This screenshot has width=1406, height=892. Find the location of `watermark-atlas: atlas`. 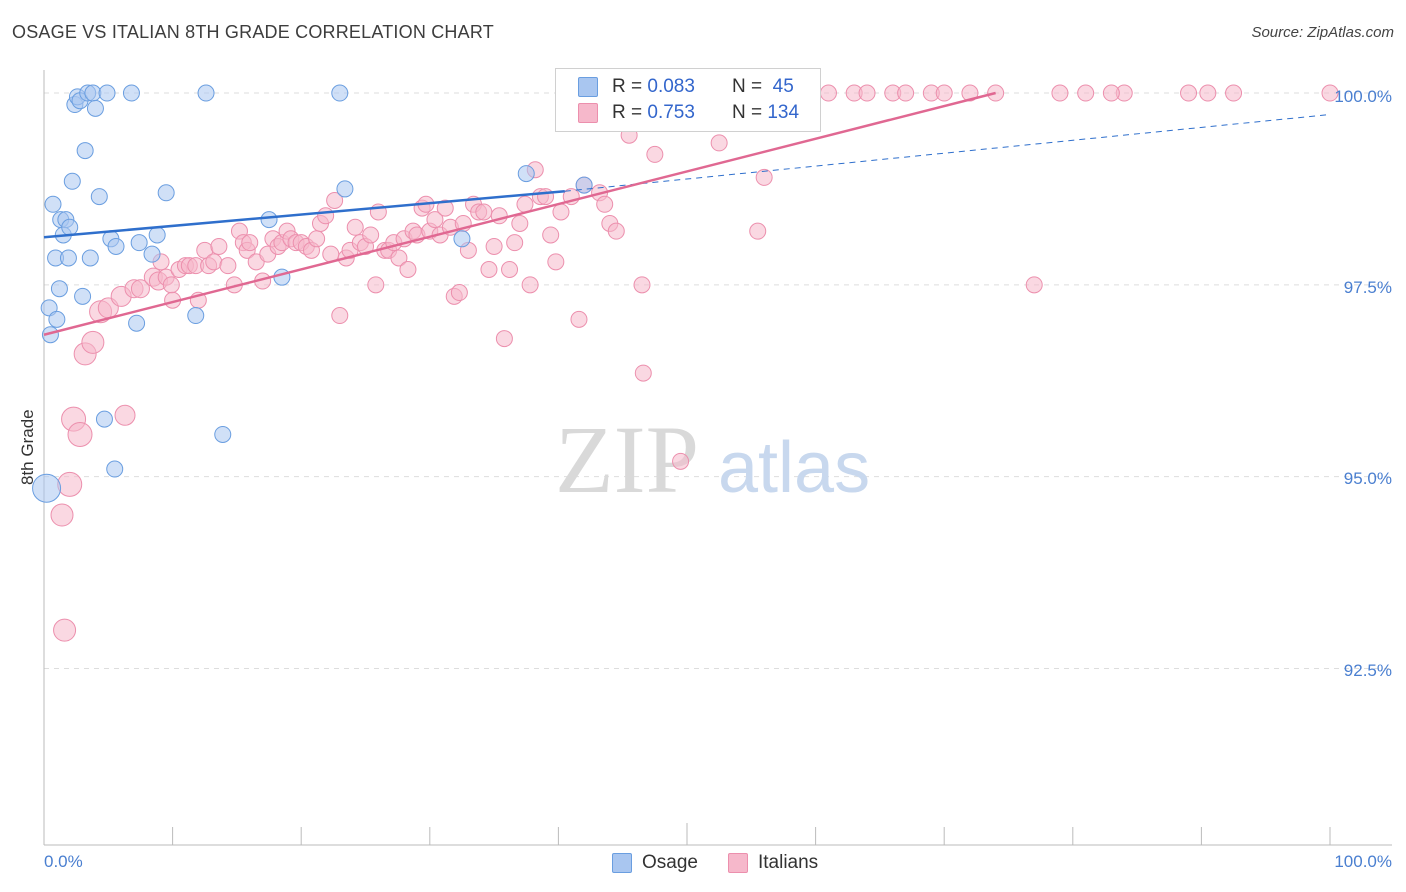

watermark-atlas: atlas is located at coordinates (794, 468).